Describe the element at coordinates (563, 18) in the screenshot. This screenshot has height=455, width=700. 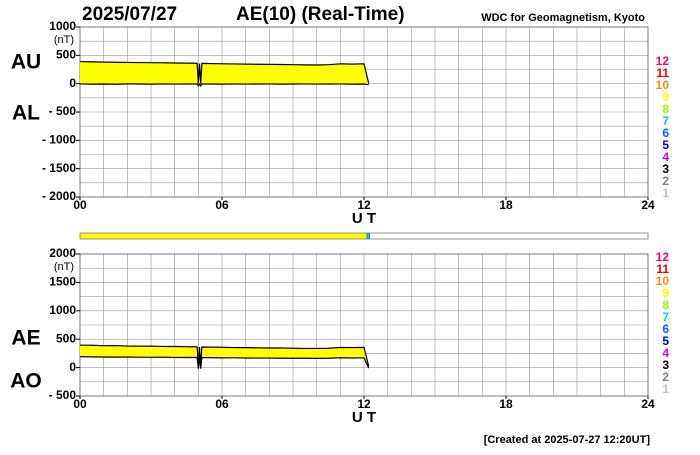
I see `source: WDC for Geomagnetism, Kyoto` at that location.